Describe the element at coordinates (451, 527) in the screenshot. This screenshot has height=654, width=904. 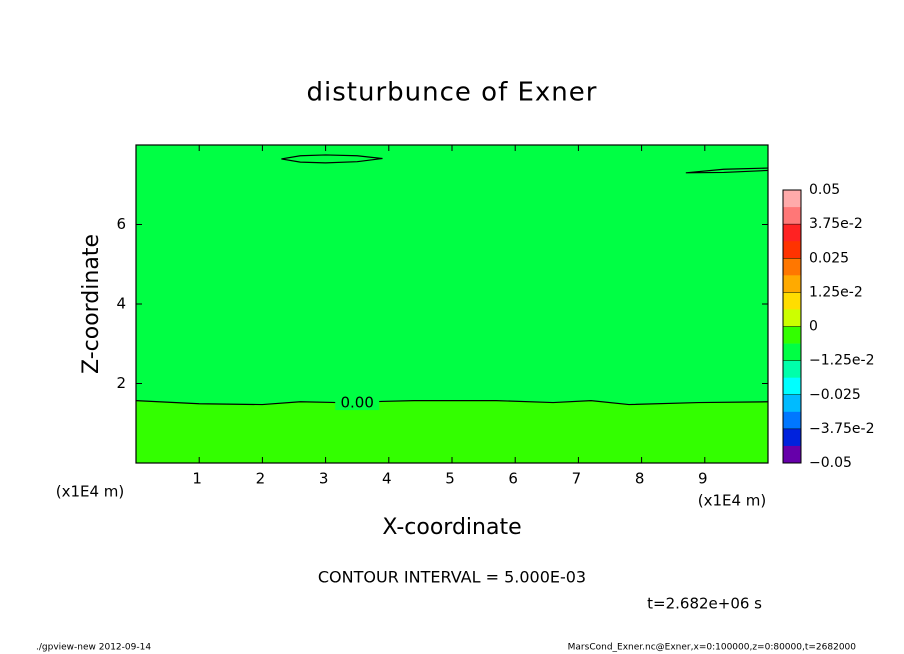
I see `x-axis-label: X-coordinate` at that location.